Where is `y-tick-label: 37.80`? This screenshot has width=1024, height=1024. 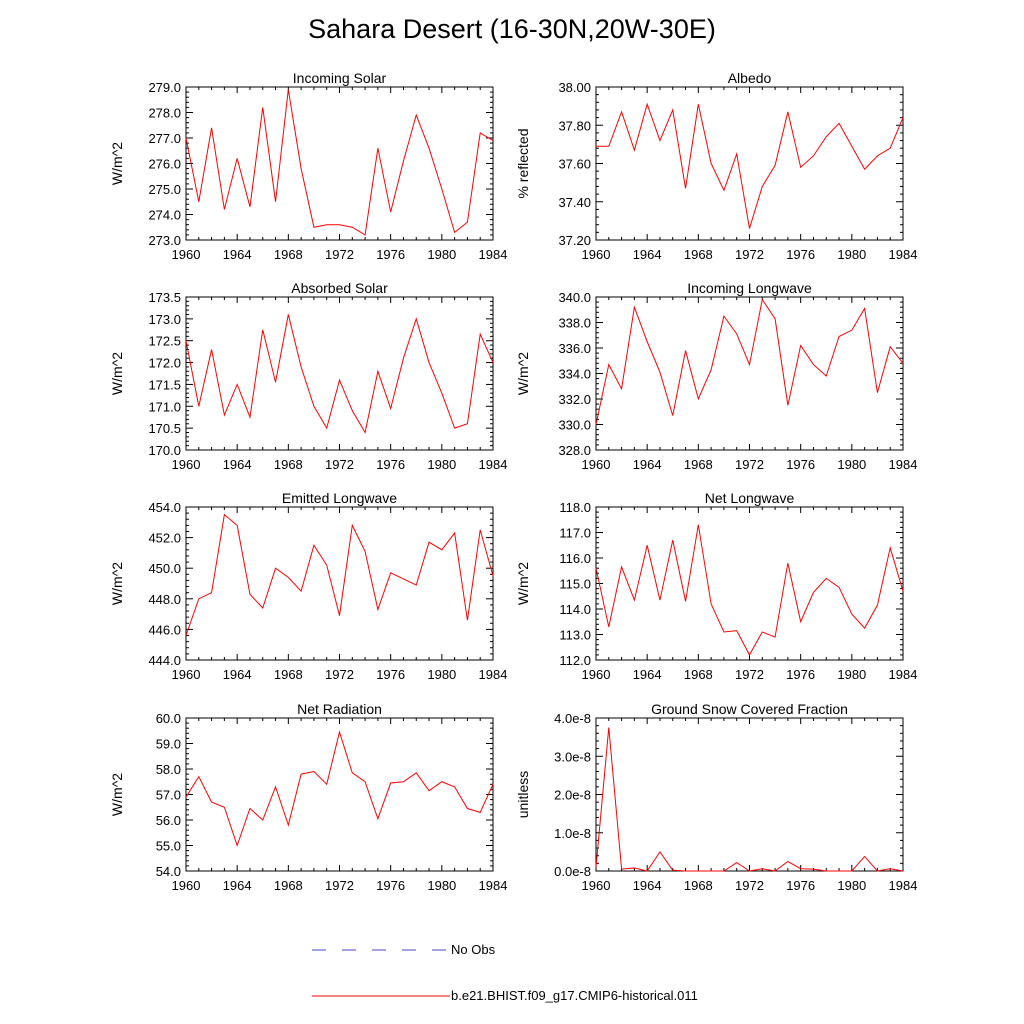 y-tick-label: 37.80 is located at coordinates (574, 125).